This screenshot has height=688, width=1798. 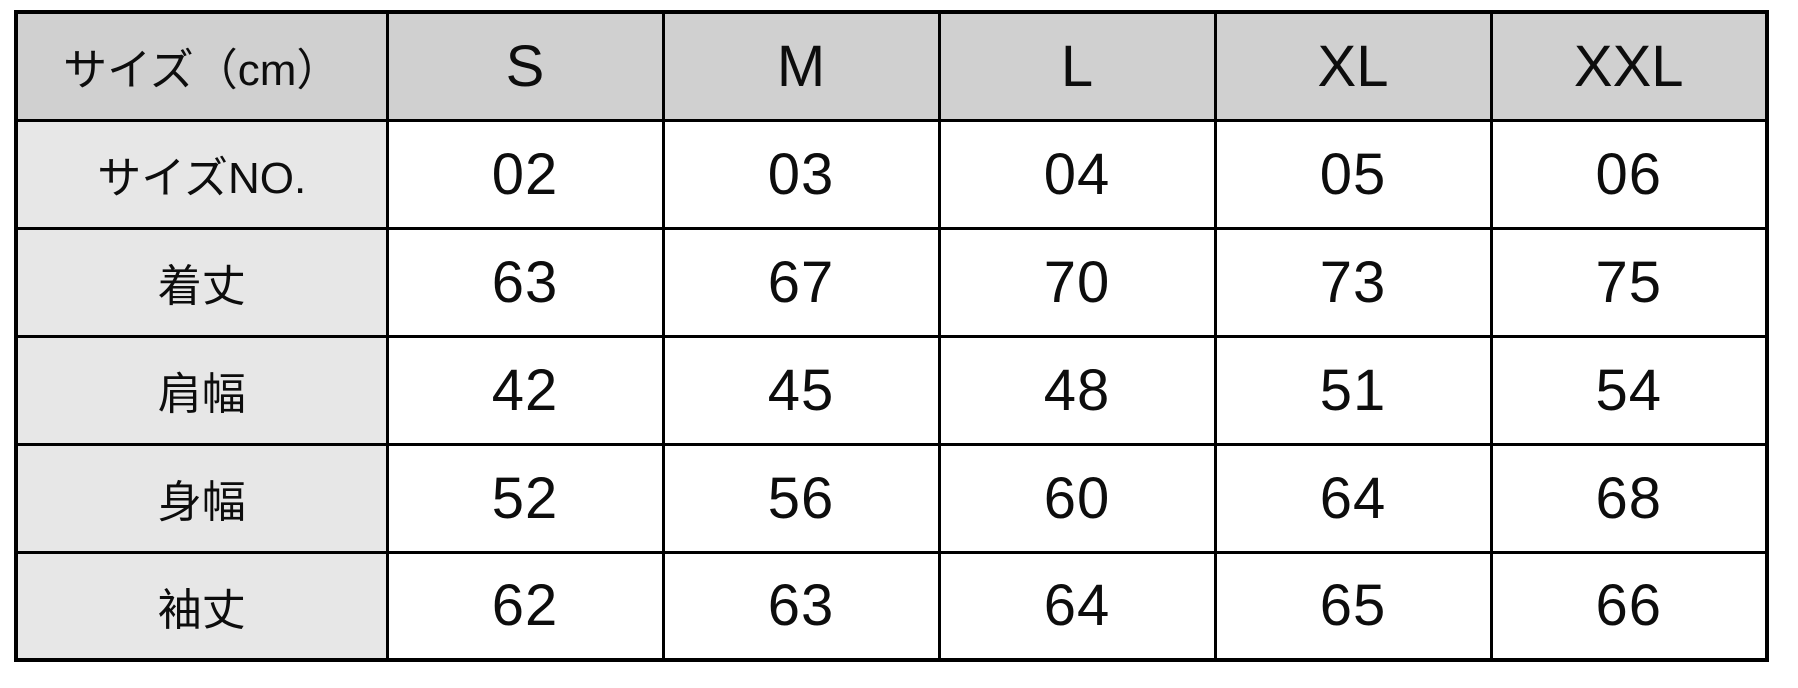 What do you see at coordinates (1629, 606) in the screenshot?
I see `value-cell: 66` at bounding box center [1629, 606].